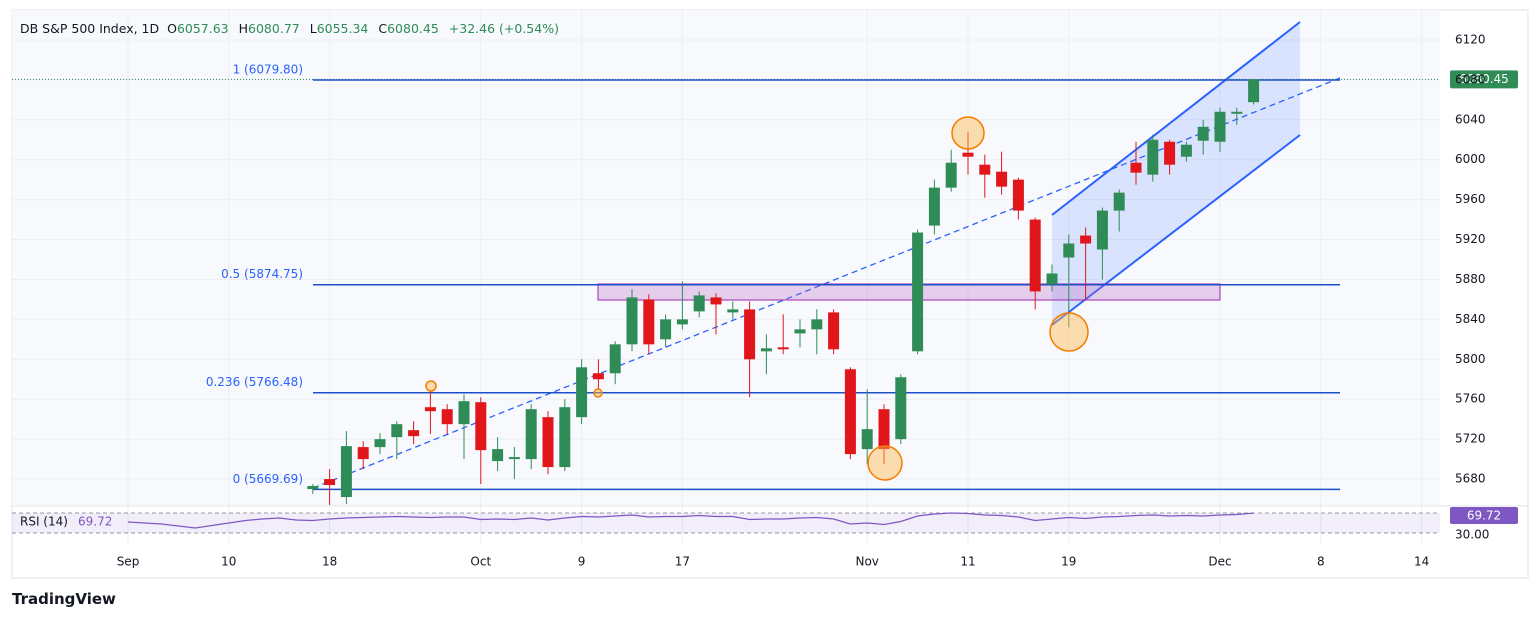 This screenshot has height=619, width=1536. Describe the element at coordinates (1470, 239) in the screenshot. I see `y-tick-label: 5920` at that location.